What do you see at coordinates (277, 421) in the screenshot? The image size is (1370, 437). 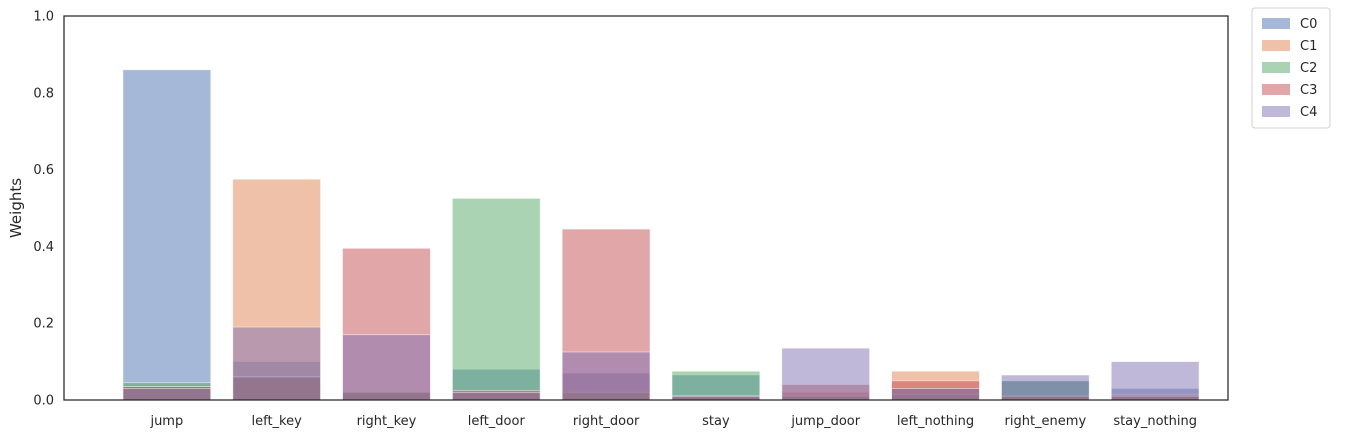 I see `x-tick-label: left_key` at bounding box center [277, 421].